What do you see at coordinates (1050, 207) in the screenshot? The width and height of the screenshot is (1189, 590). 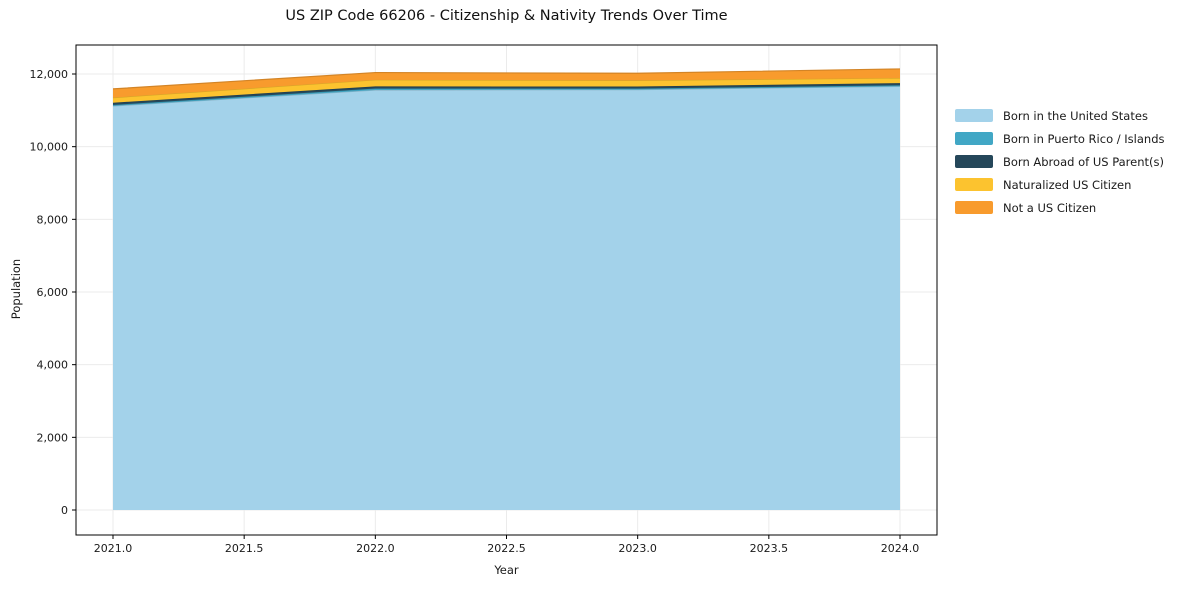 I see `legend-label: Not a US Citizen` at bounding box center [1050, 207].